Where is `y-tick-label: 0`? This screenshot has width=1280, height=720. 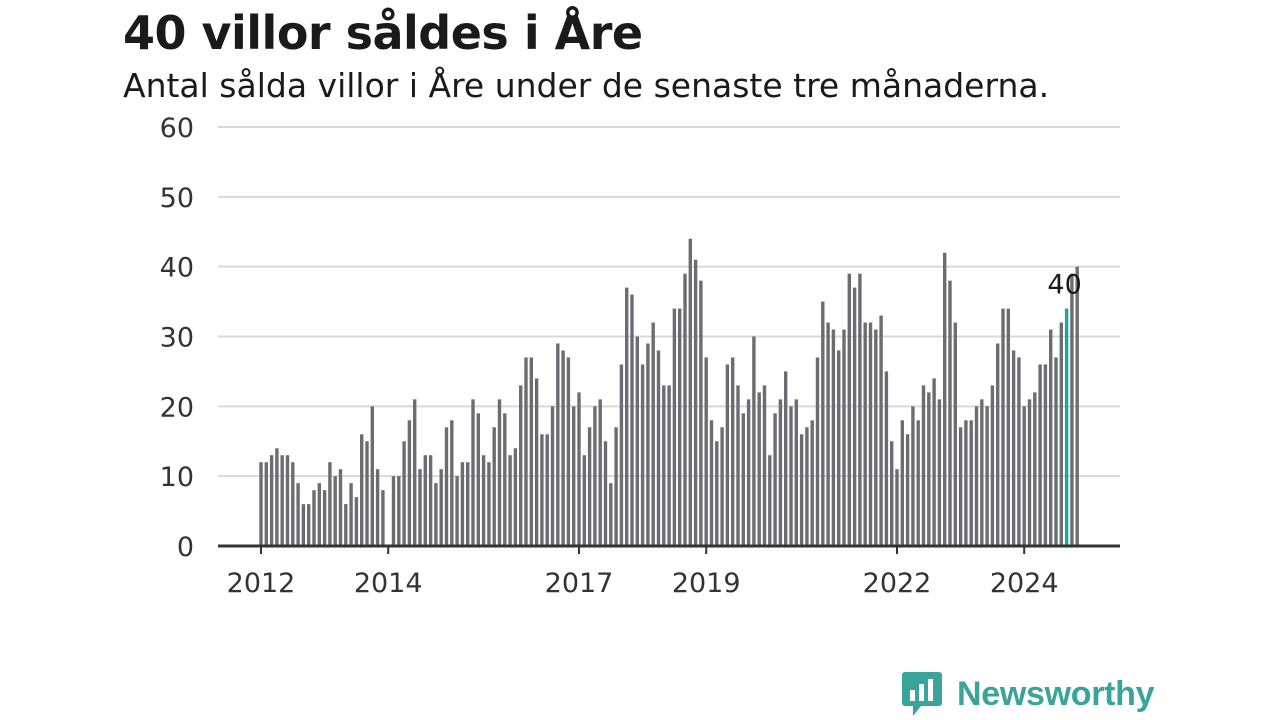 y-tick-label: 0 is located at coordinates (185, 547).